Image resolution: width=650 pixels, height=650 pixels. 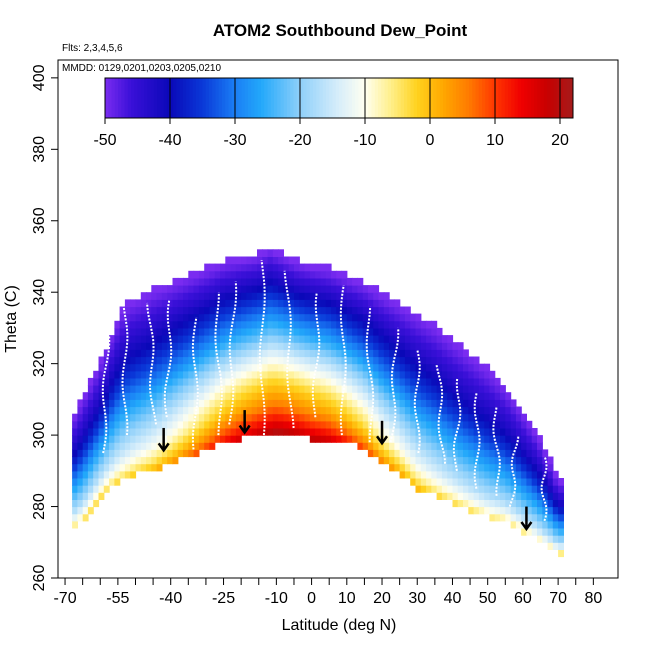 I want to click on colorbar-tick-label: -30, so click(x=234, y=140).